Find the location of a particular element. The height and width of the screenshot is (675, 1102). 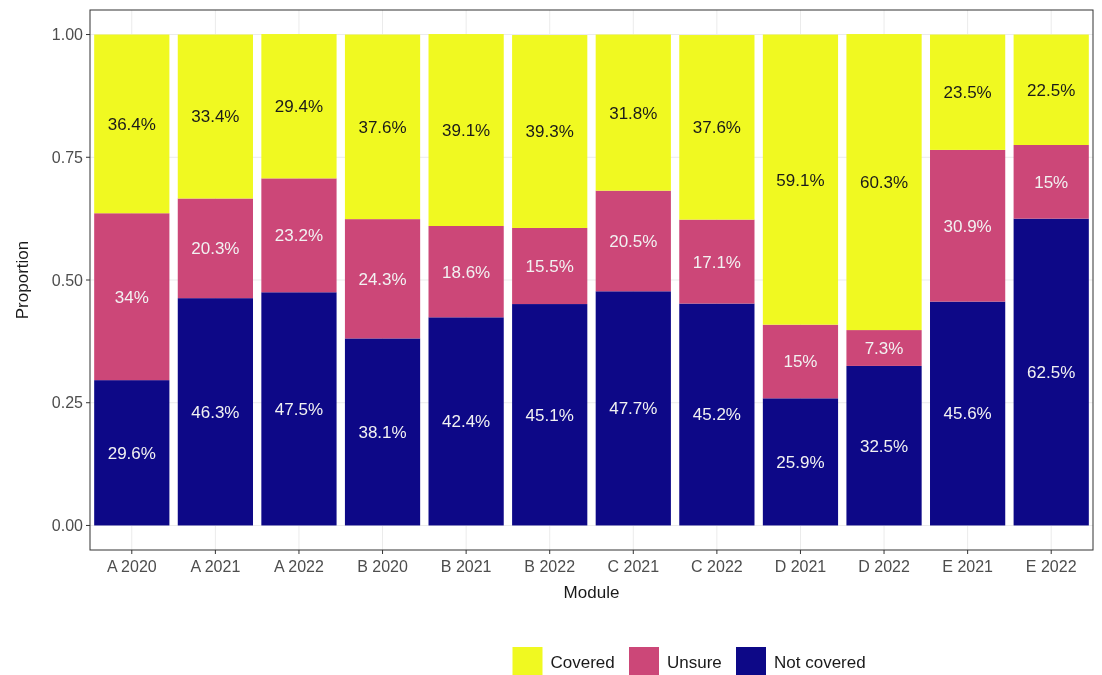

data-label: 32.5% is located at coordinates (884, 446).